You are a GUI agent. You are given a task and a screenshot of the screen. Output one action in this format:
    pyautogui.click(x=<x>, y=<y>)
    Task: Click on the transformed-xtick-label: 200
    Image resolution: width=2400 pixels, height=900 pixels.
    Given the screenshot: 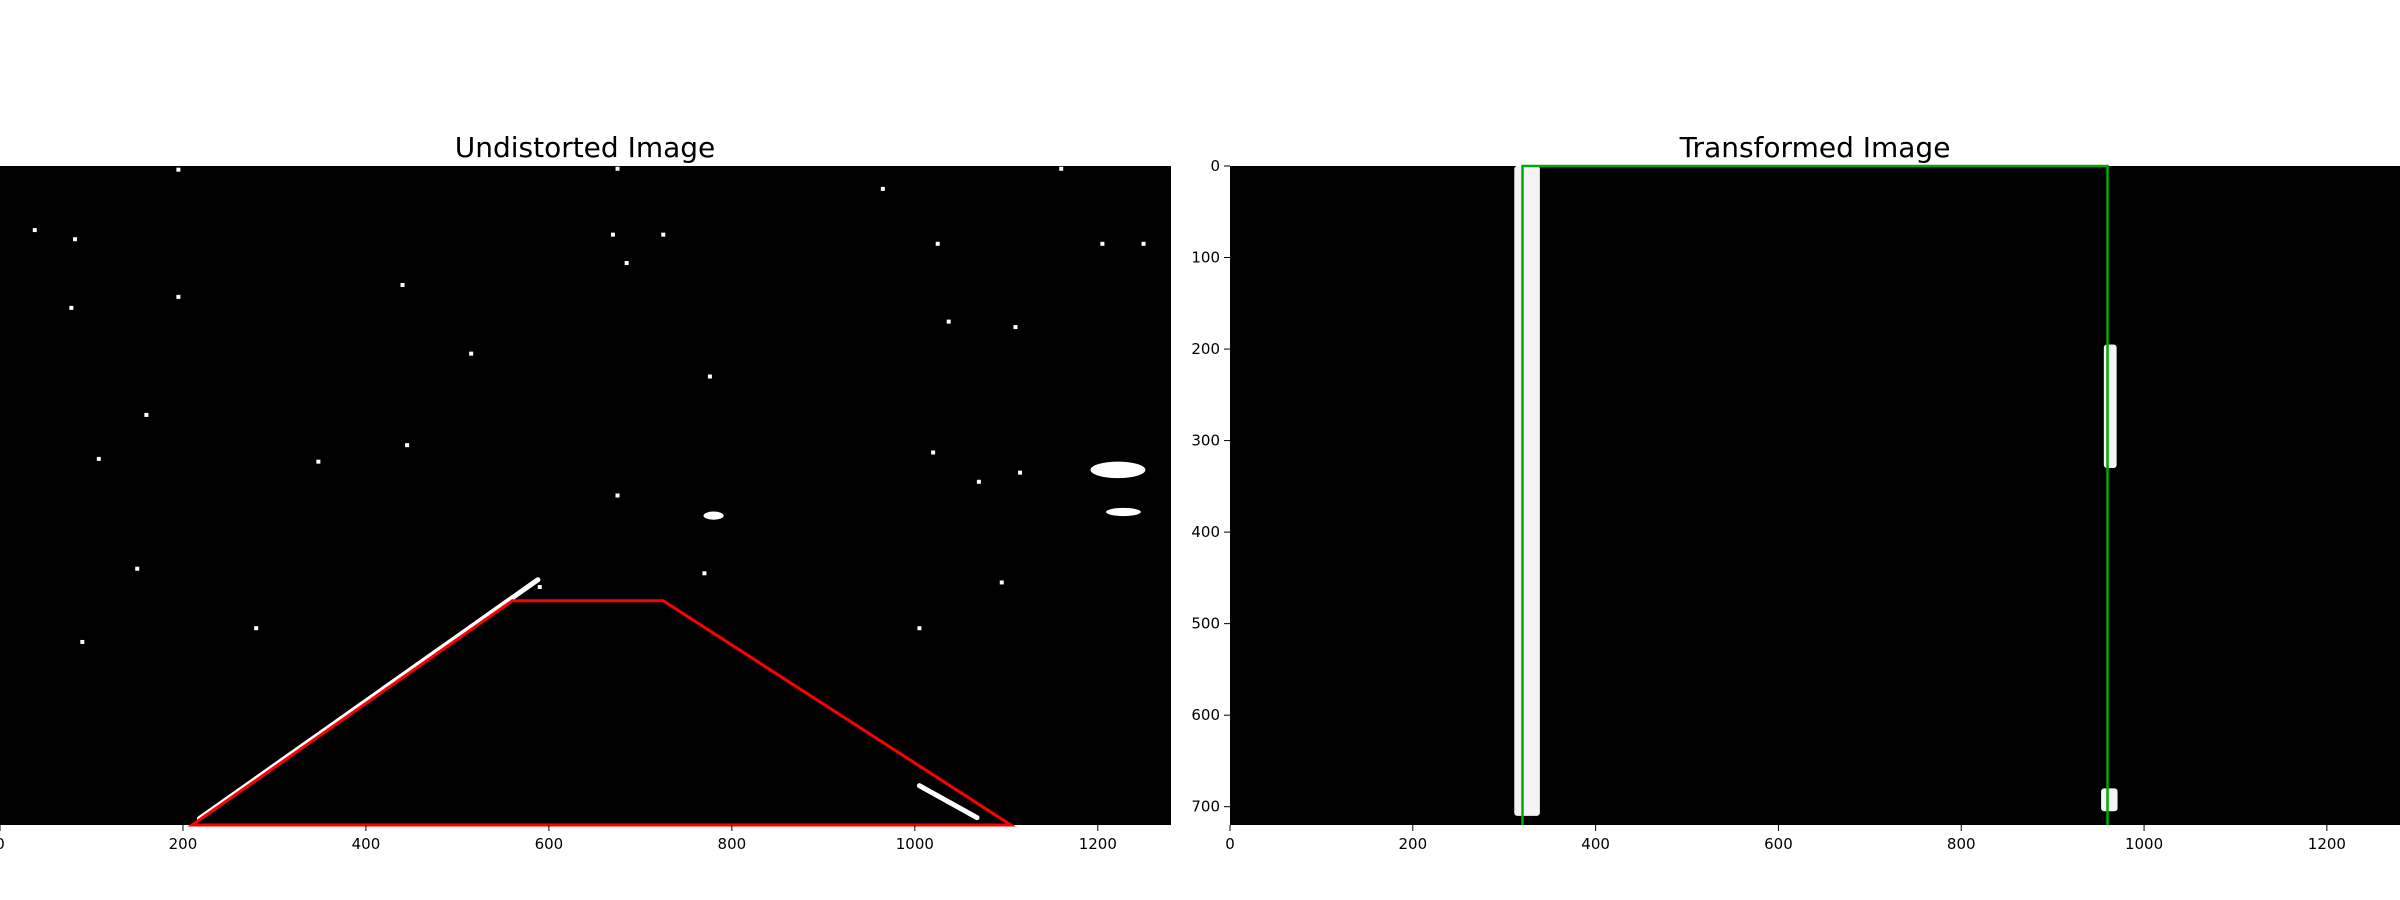 What is the action you would take?
    pyautogui.click(x=1412, y=844)
    